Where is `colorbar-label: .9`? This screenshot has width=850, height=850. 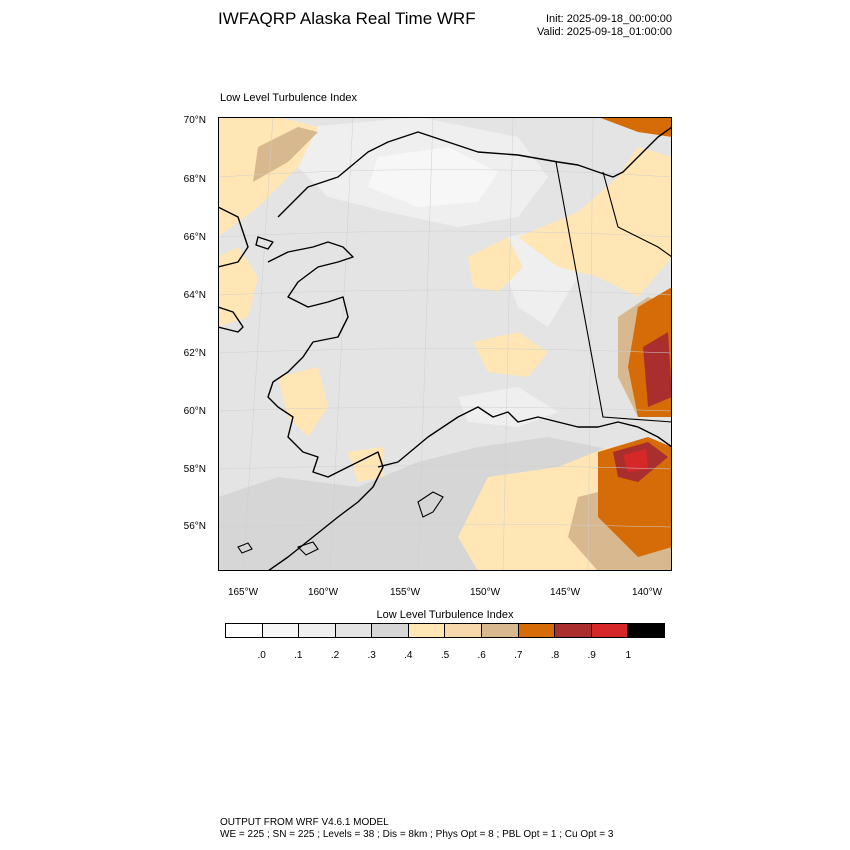 colorbar-label: .9 is located at coordinates (591, 655).